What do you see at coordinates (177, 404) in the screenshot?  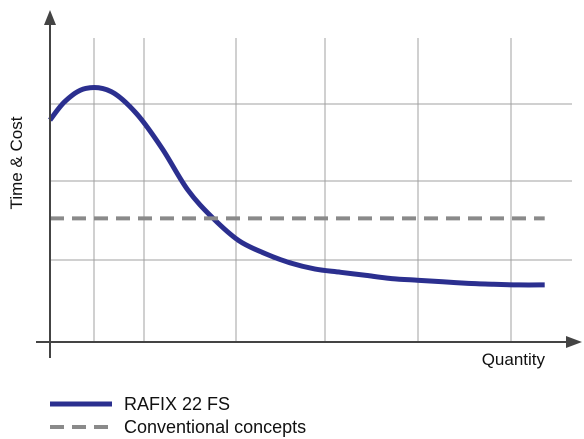 I see `legend-label-rafix-22-fs: RAFIX 22 FS` at bounding box center [177, 404].